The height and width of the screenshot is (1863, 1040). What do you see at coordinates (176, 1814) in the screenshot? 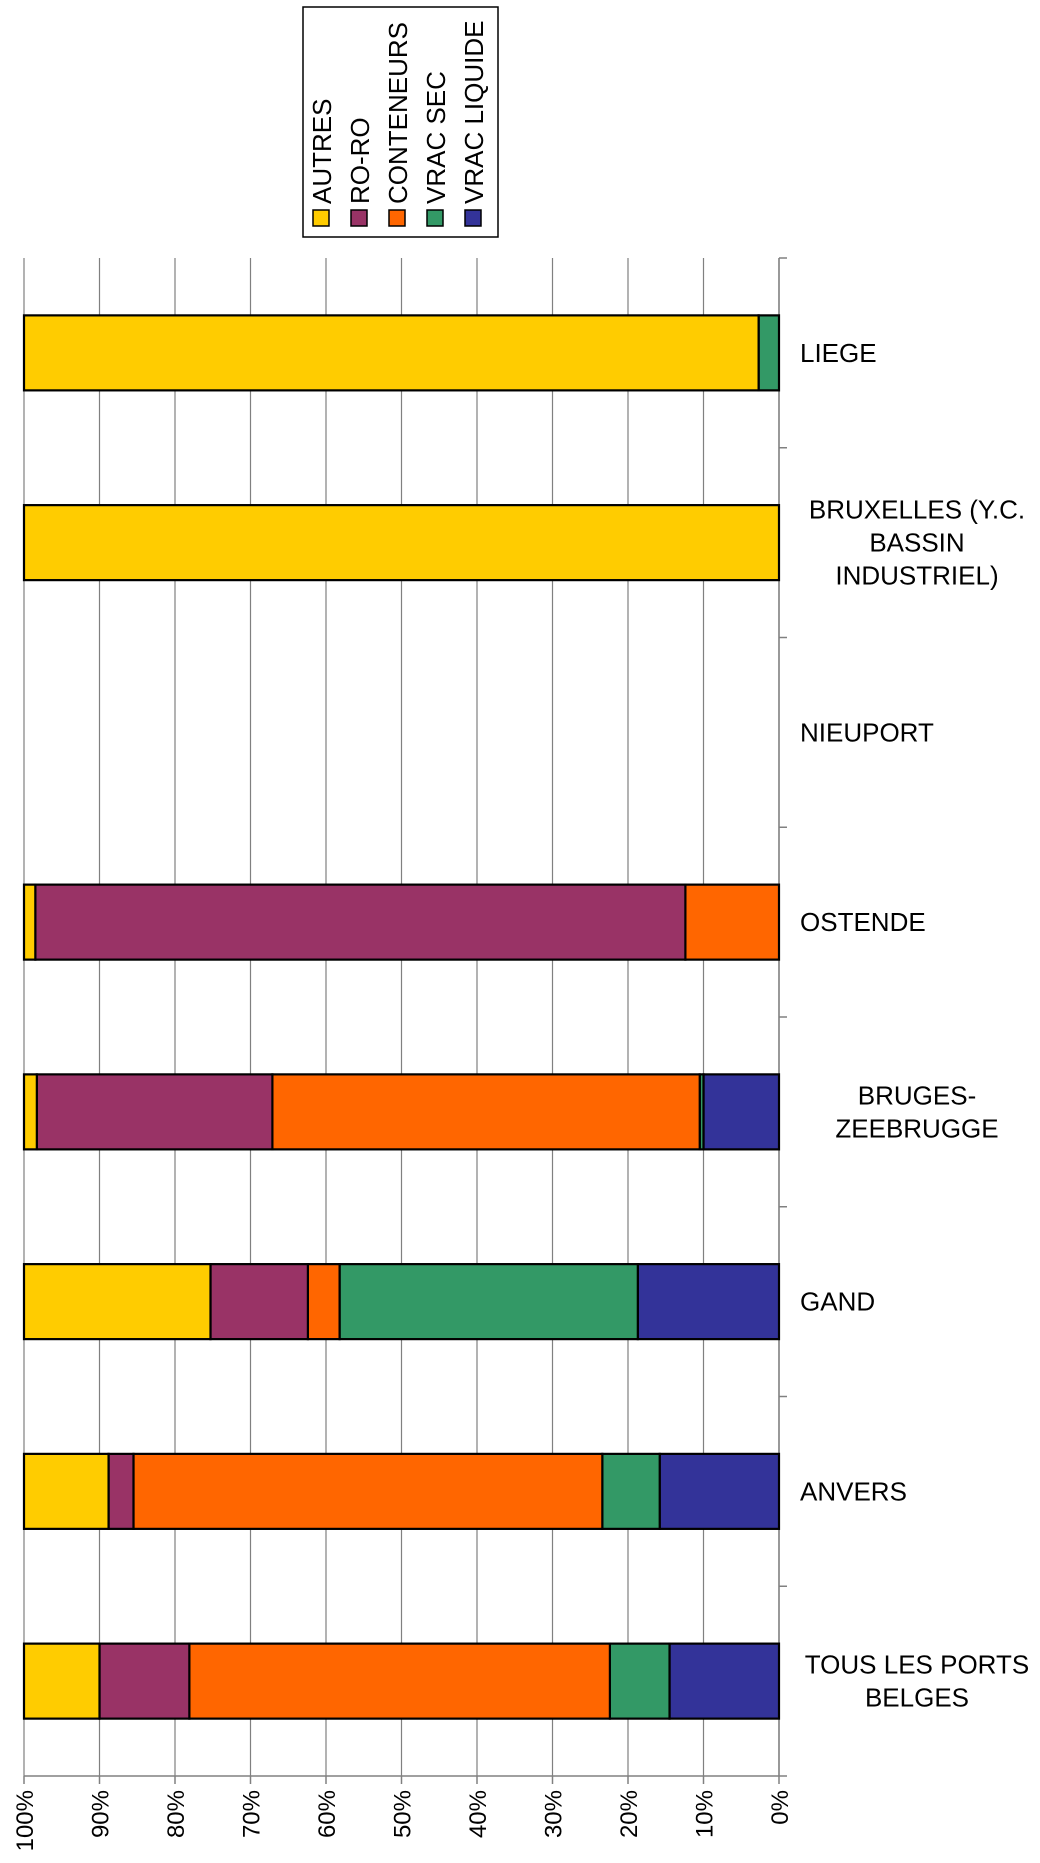
I see `x-tick-label: 80%` at bounding box center [176, 1814].